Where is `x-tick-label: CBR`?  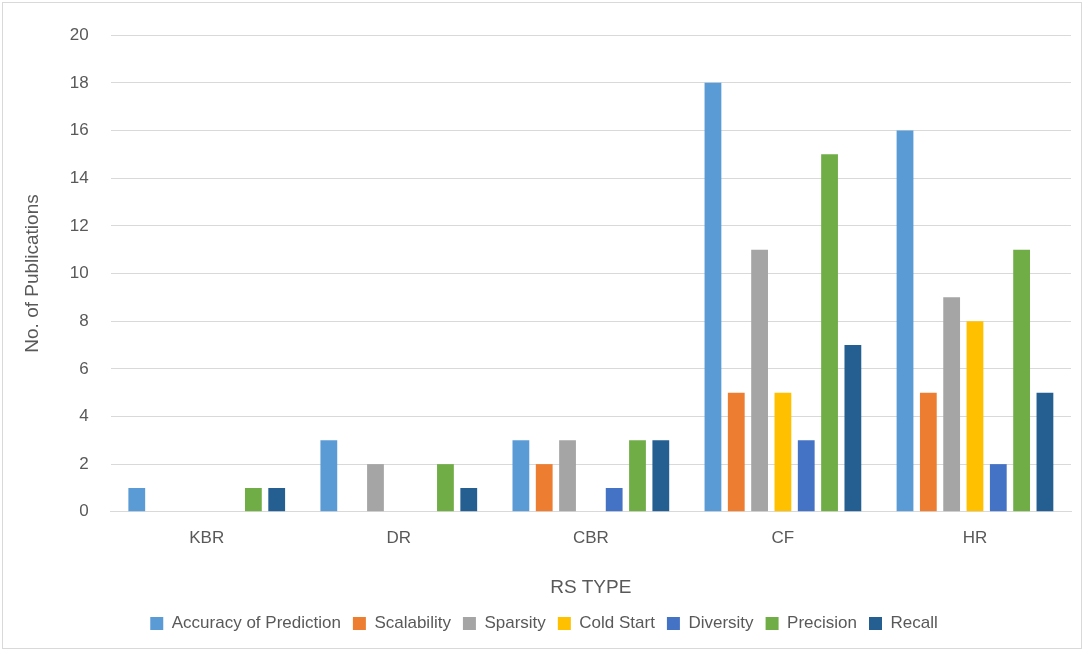 x-tick-label: CBR is located at coordinates (590, 537).